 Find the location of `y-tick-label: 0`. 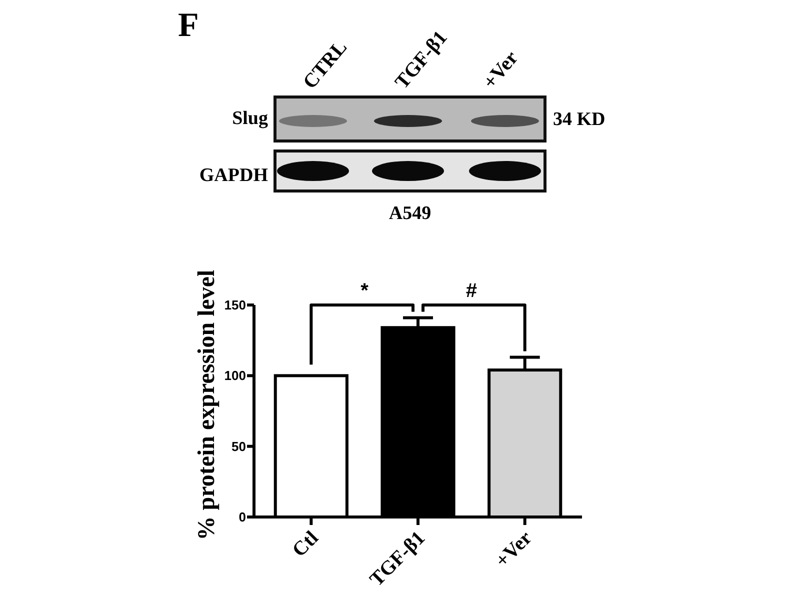

y-tick-label: 0 is located at coordinates (242, 517).